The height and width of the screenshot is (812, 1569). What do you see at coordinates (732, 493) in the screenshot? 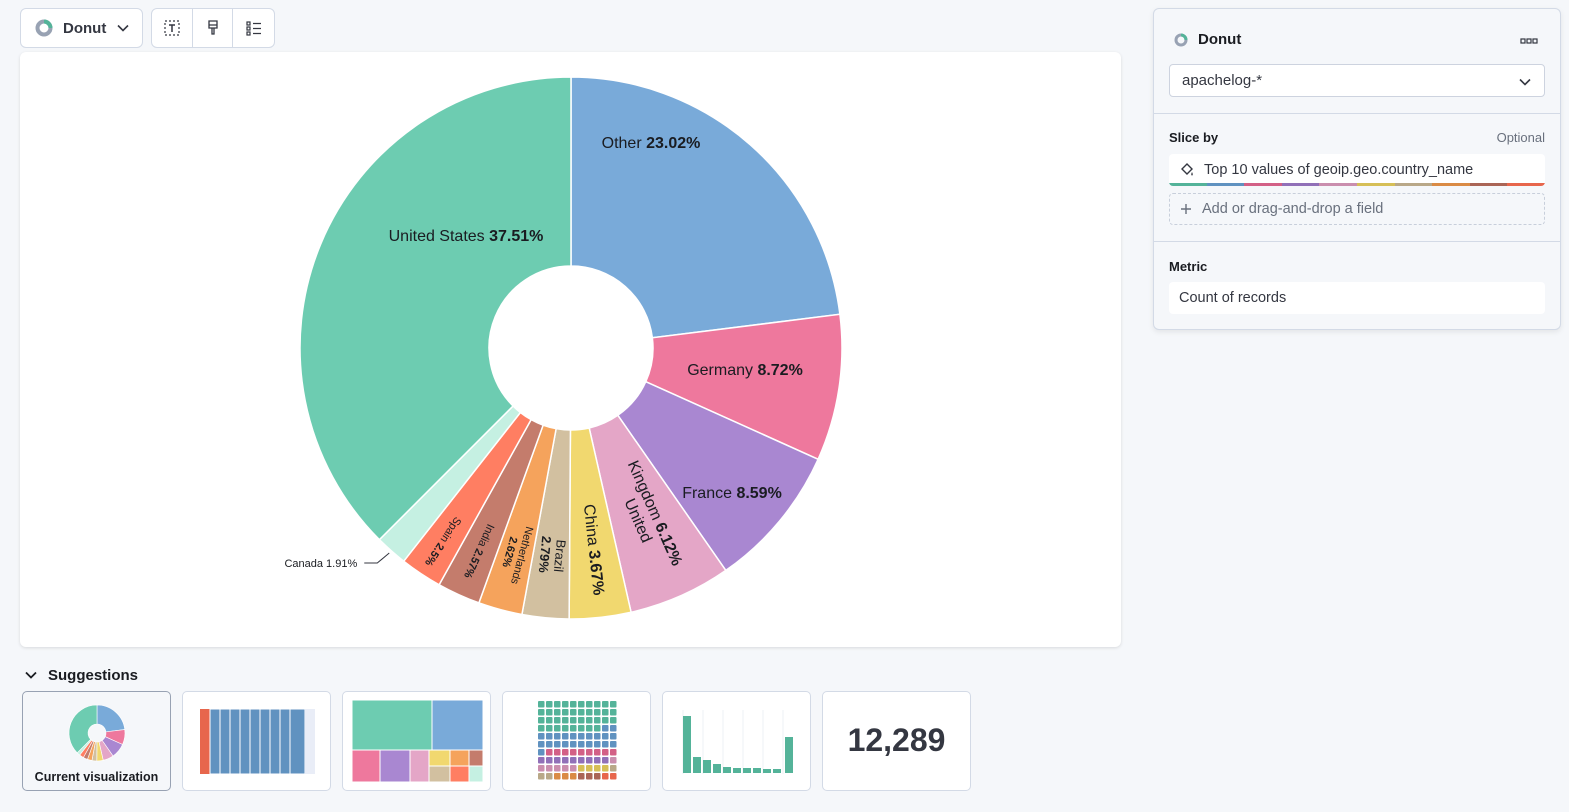
I see `label-france: France 8.59%` at bounding box center [732, 493].